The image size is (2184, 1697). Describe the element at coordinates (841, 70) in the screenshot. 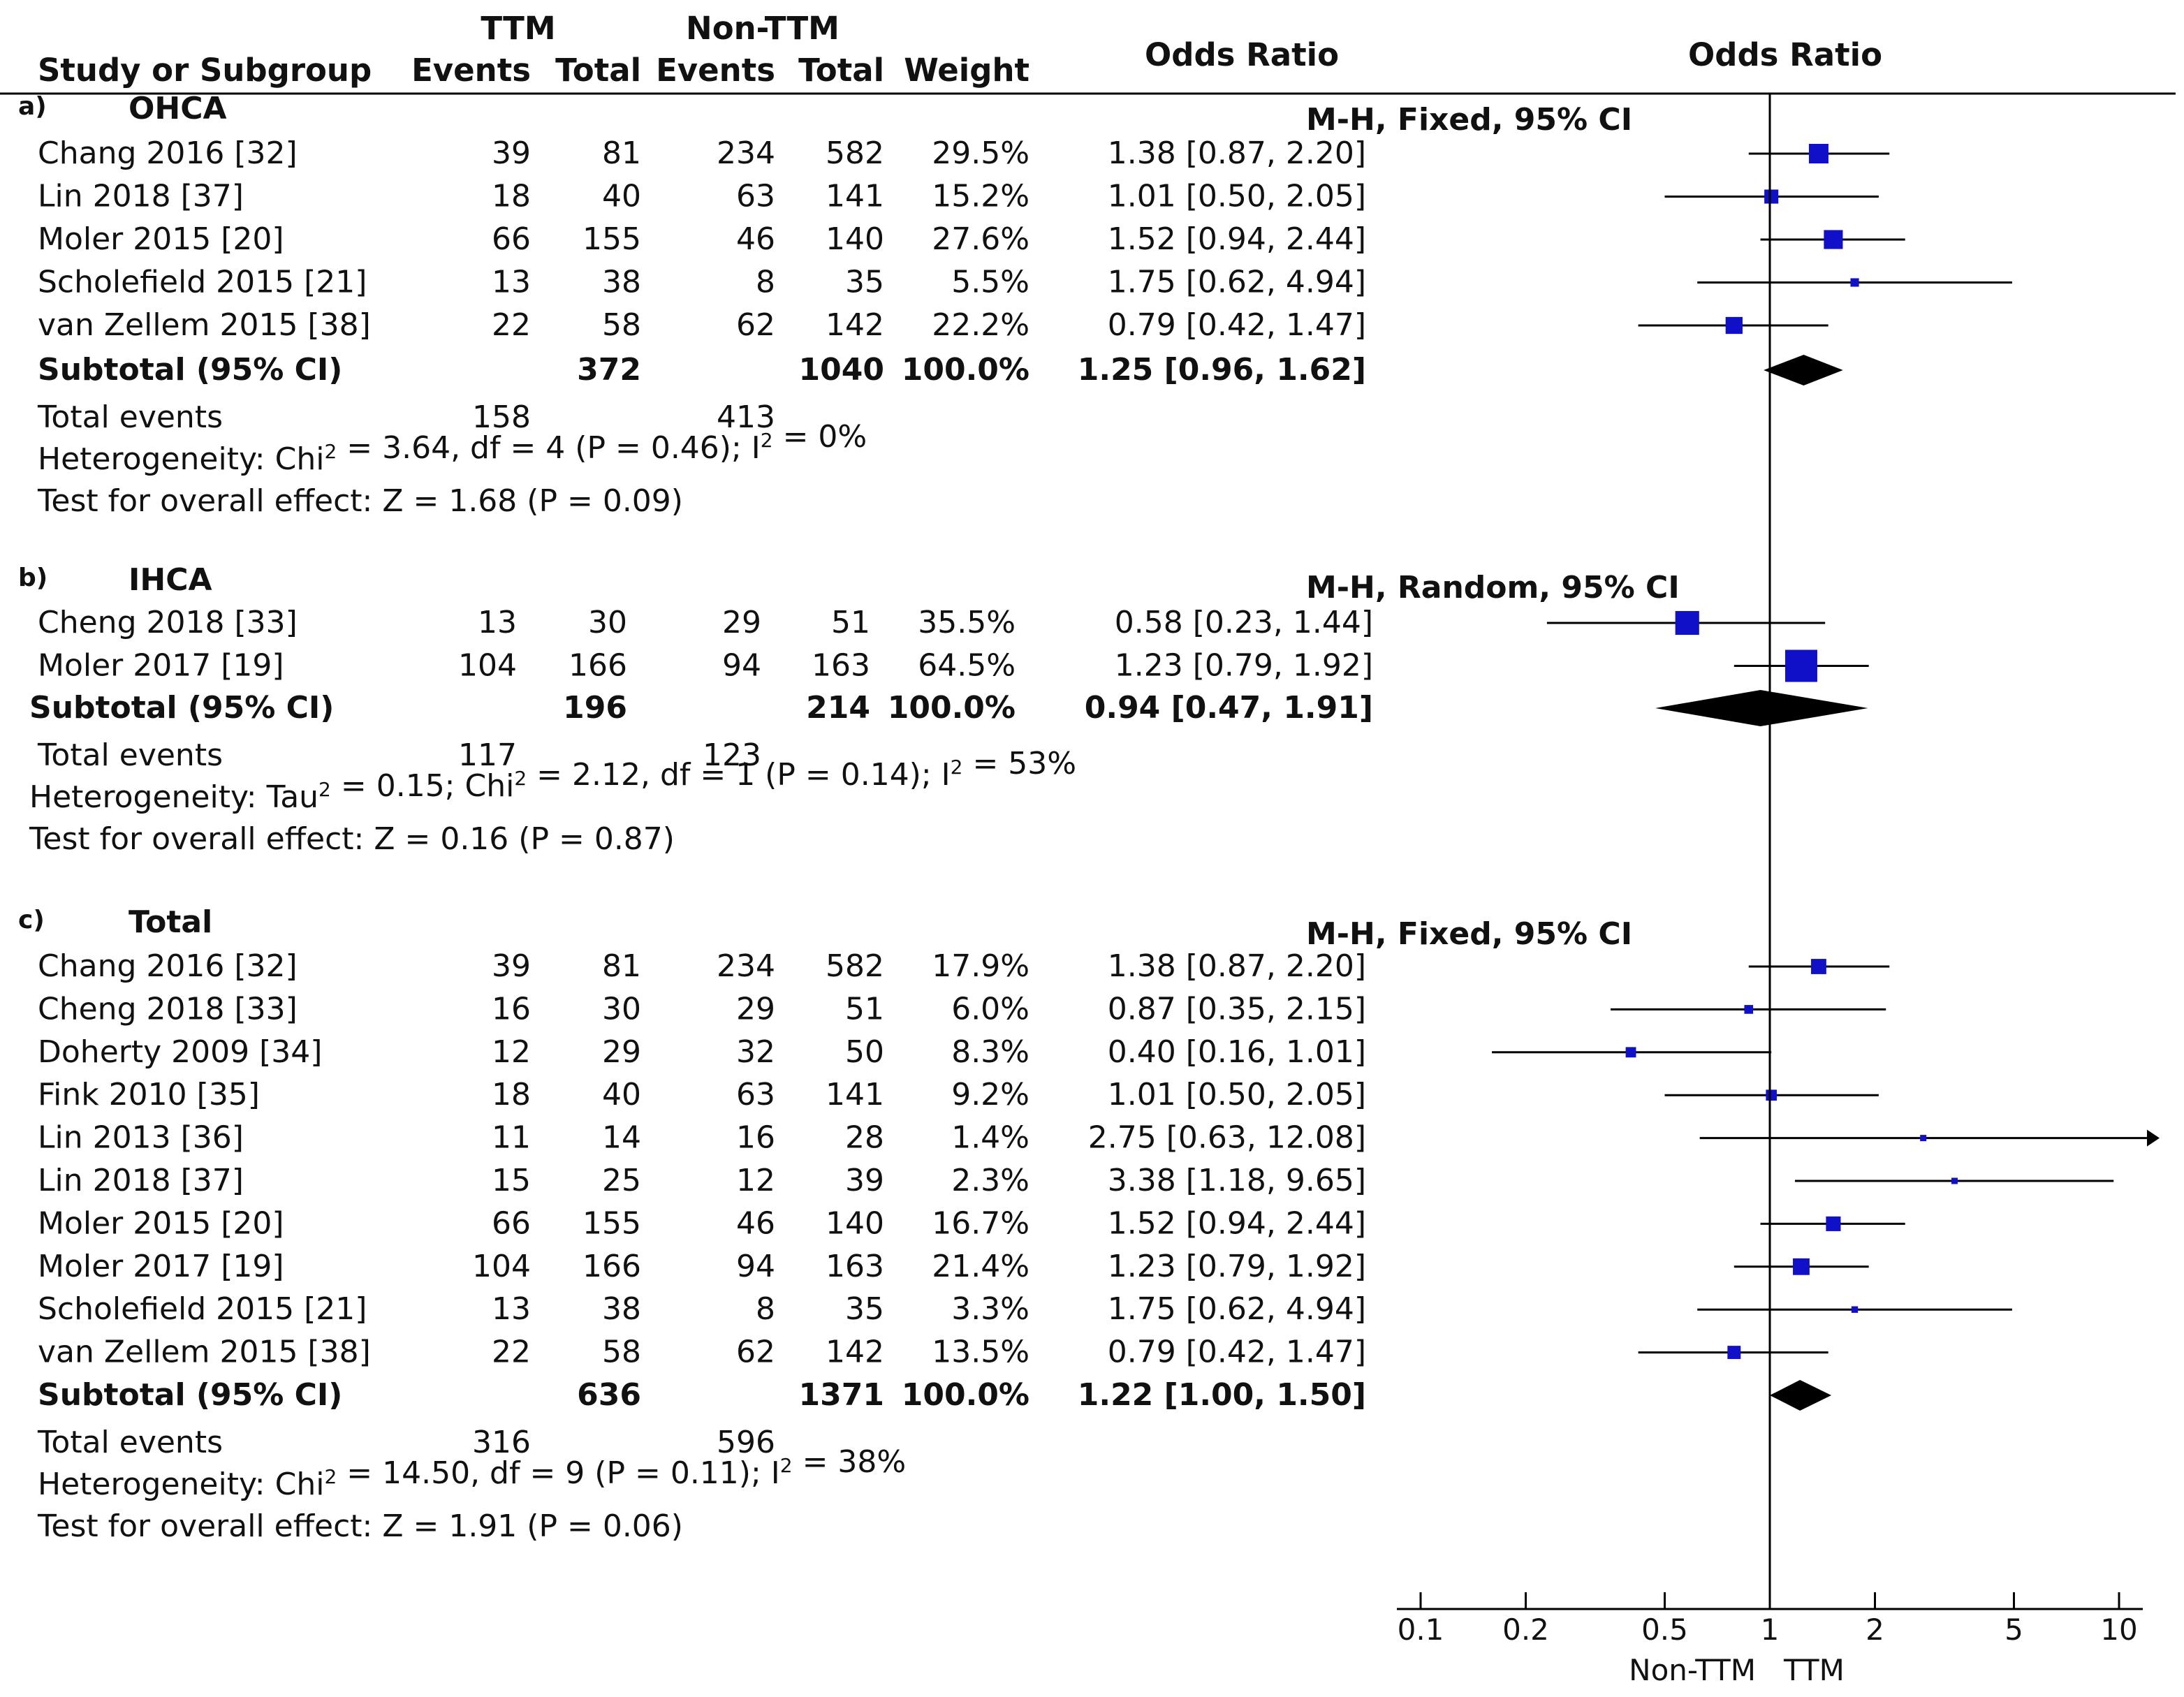

I see `header-total-2: Total` at that location.